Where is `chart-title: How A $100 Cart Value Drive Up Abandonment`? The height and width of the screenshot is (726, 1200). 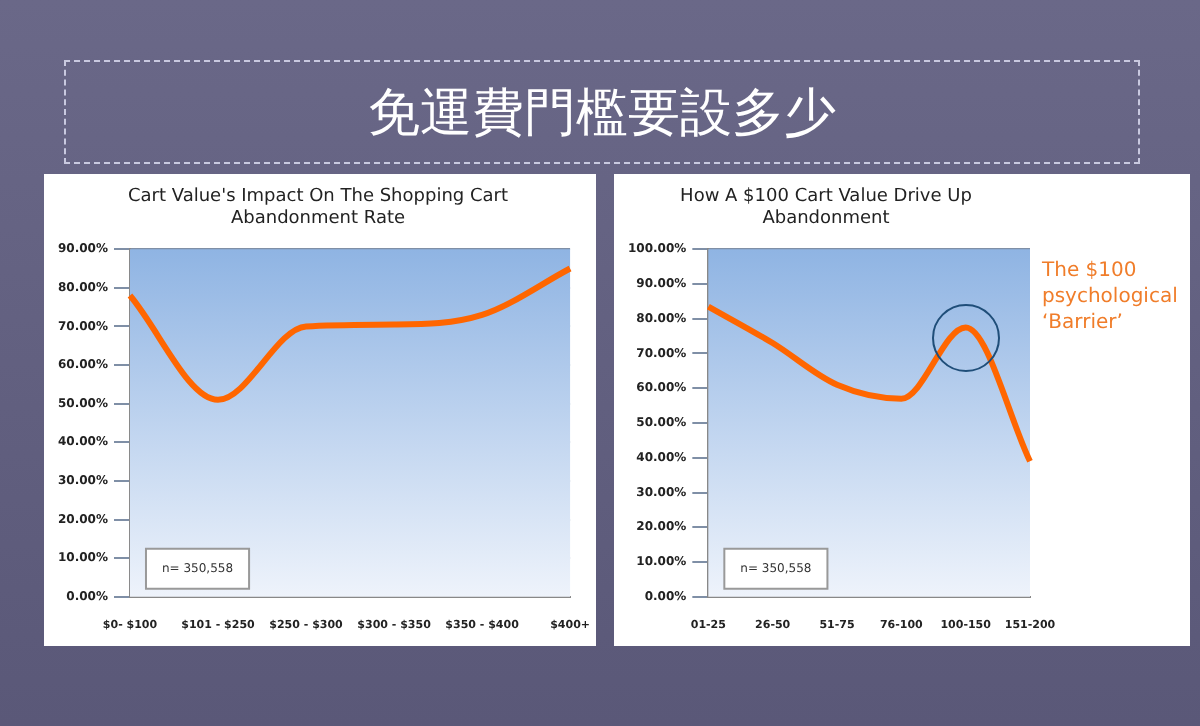
chart-title: How A $100 Cart Value Drive Up Abandonment is located at coordinates (826, 208).